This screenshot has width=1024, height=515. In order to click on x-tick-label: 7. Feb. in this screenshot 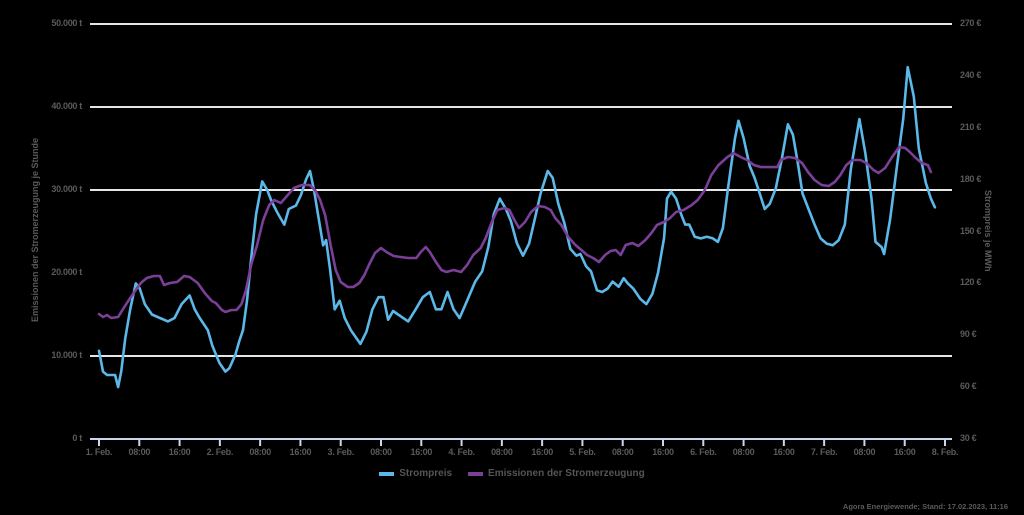, I will do `click(824, 452)`.